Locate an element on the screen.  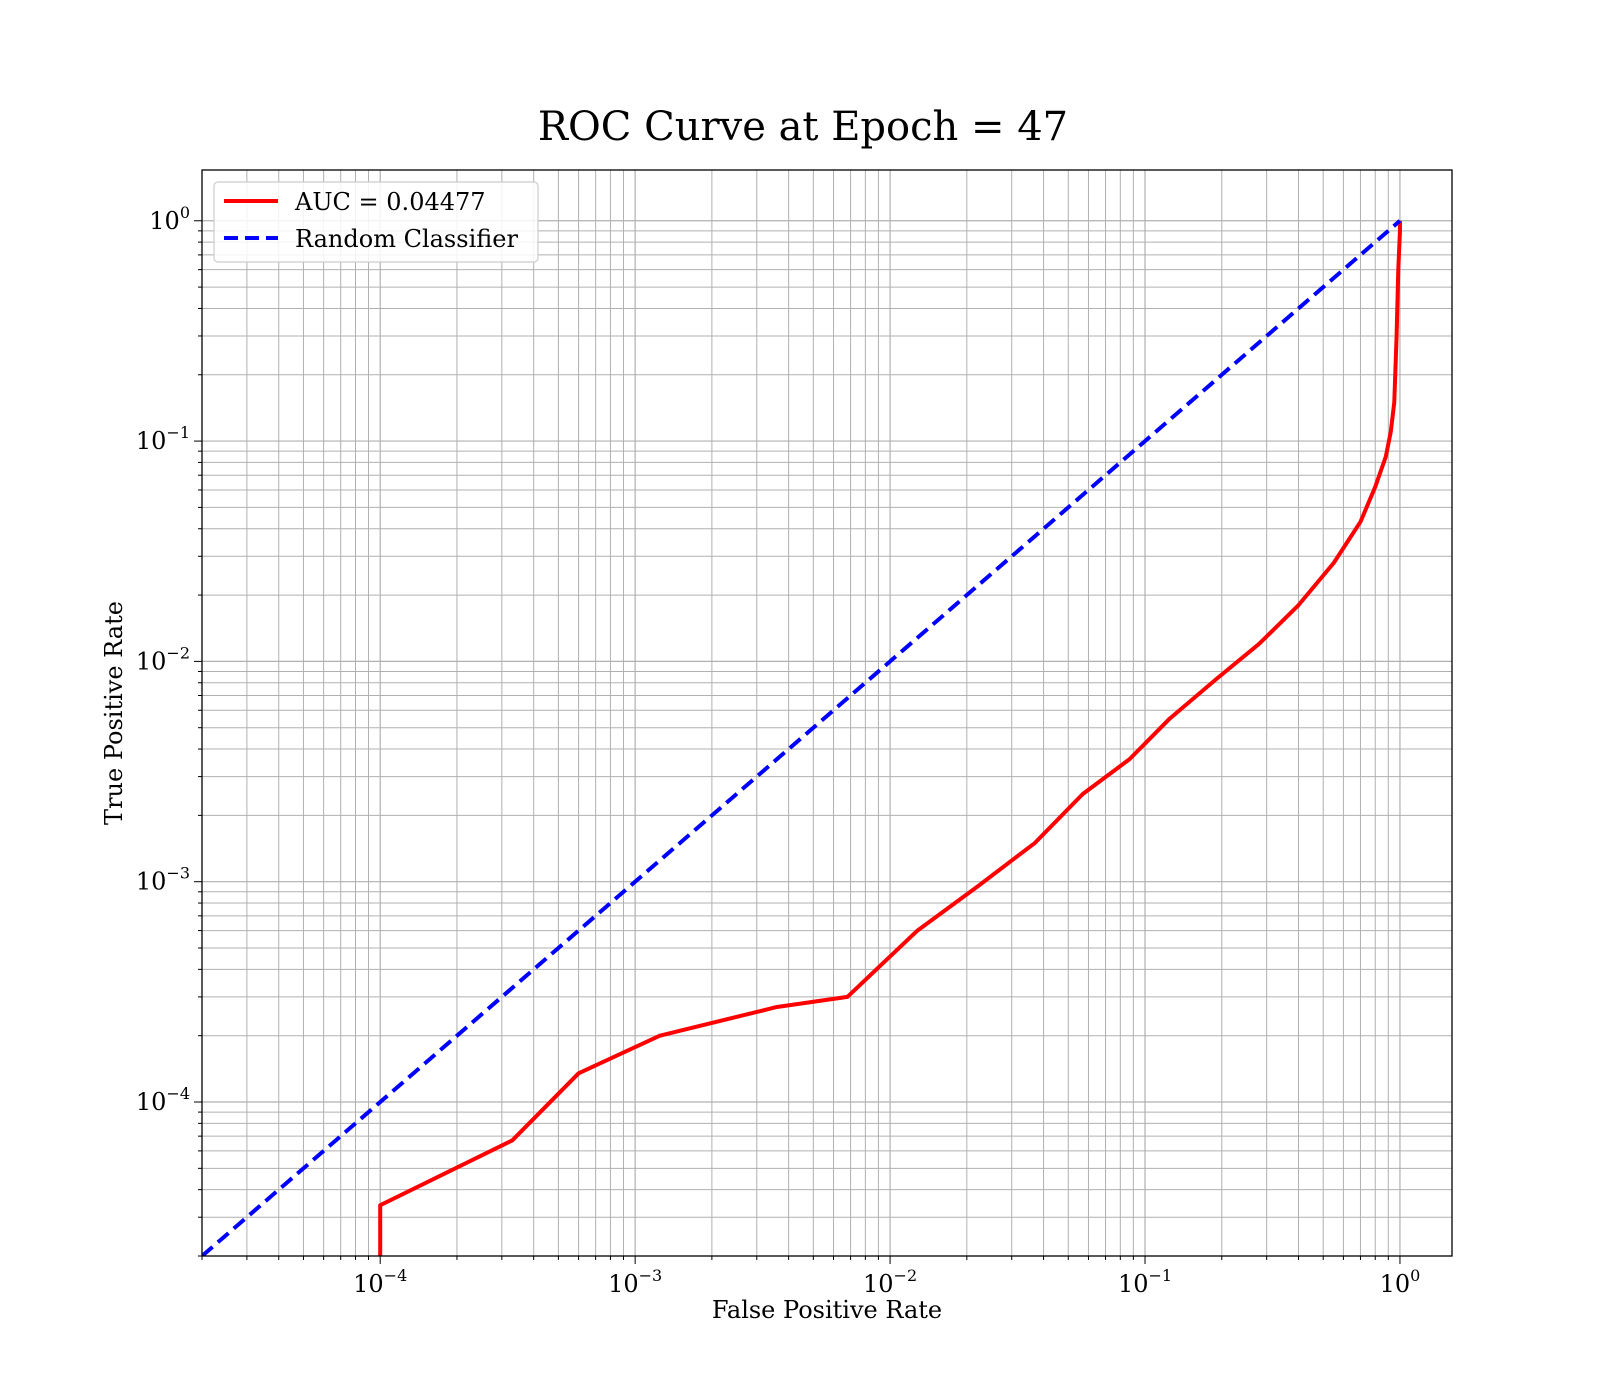
x-tick-label: 10⁻³ is located at coordinates (635, 1282).